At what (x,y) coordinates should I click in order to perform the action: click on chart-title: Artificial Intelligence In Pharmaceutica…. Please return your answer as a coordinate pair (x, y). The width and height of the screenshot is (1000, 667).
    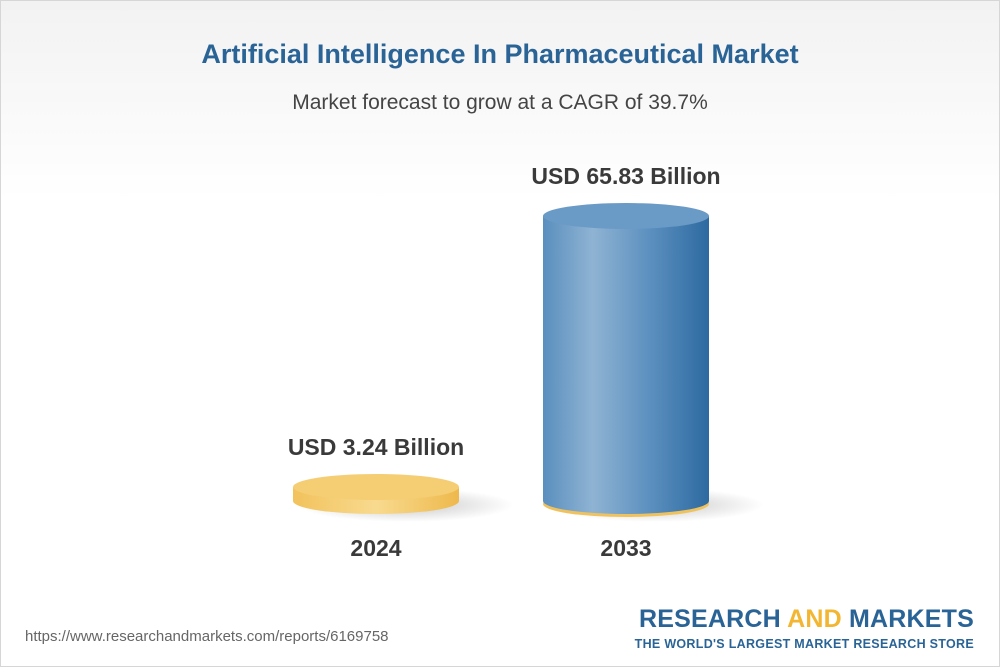
    Looking at the image, I should click on (500, 54).